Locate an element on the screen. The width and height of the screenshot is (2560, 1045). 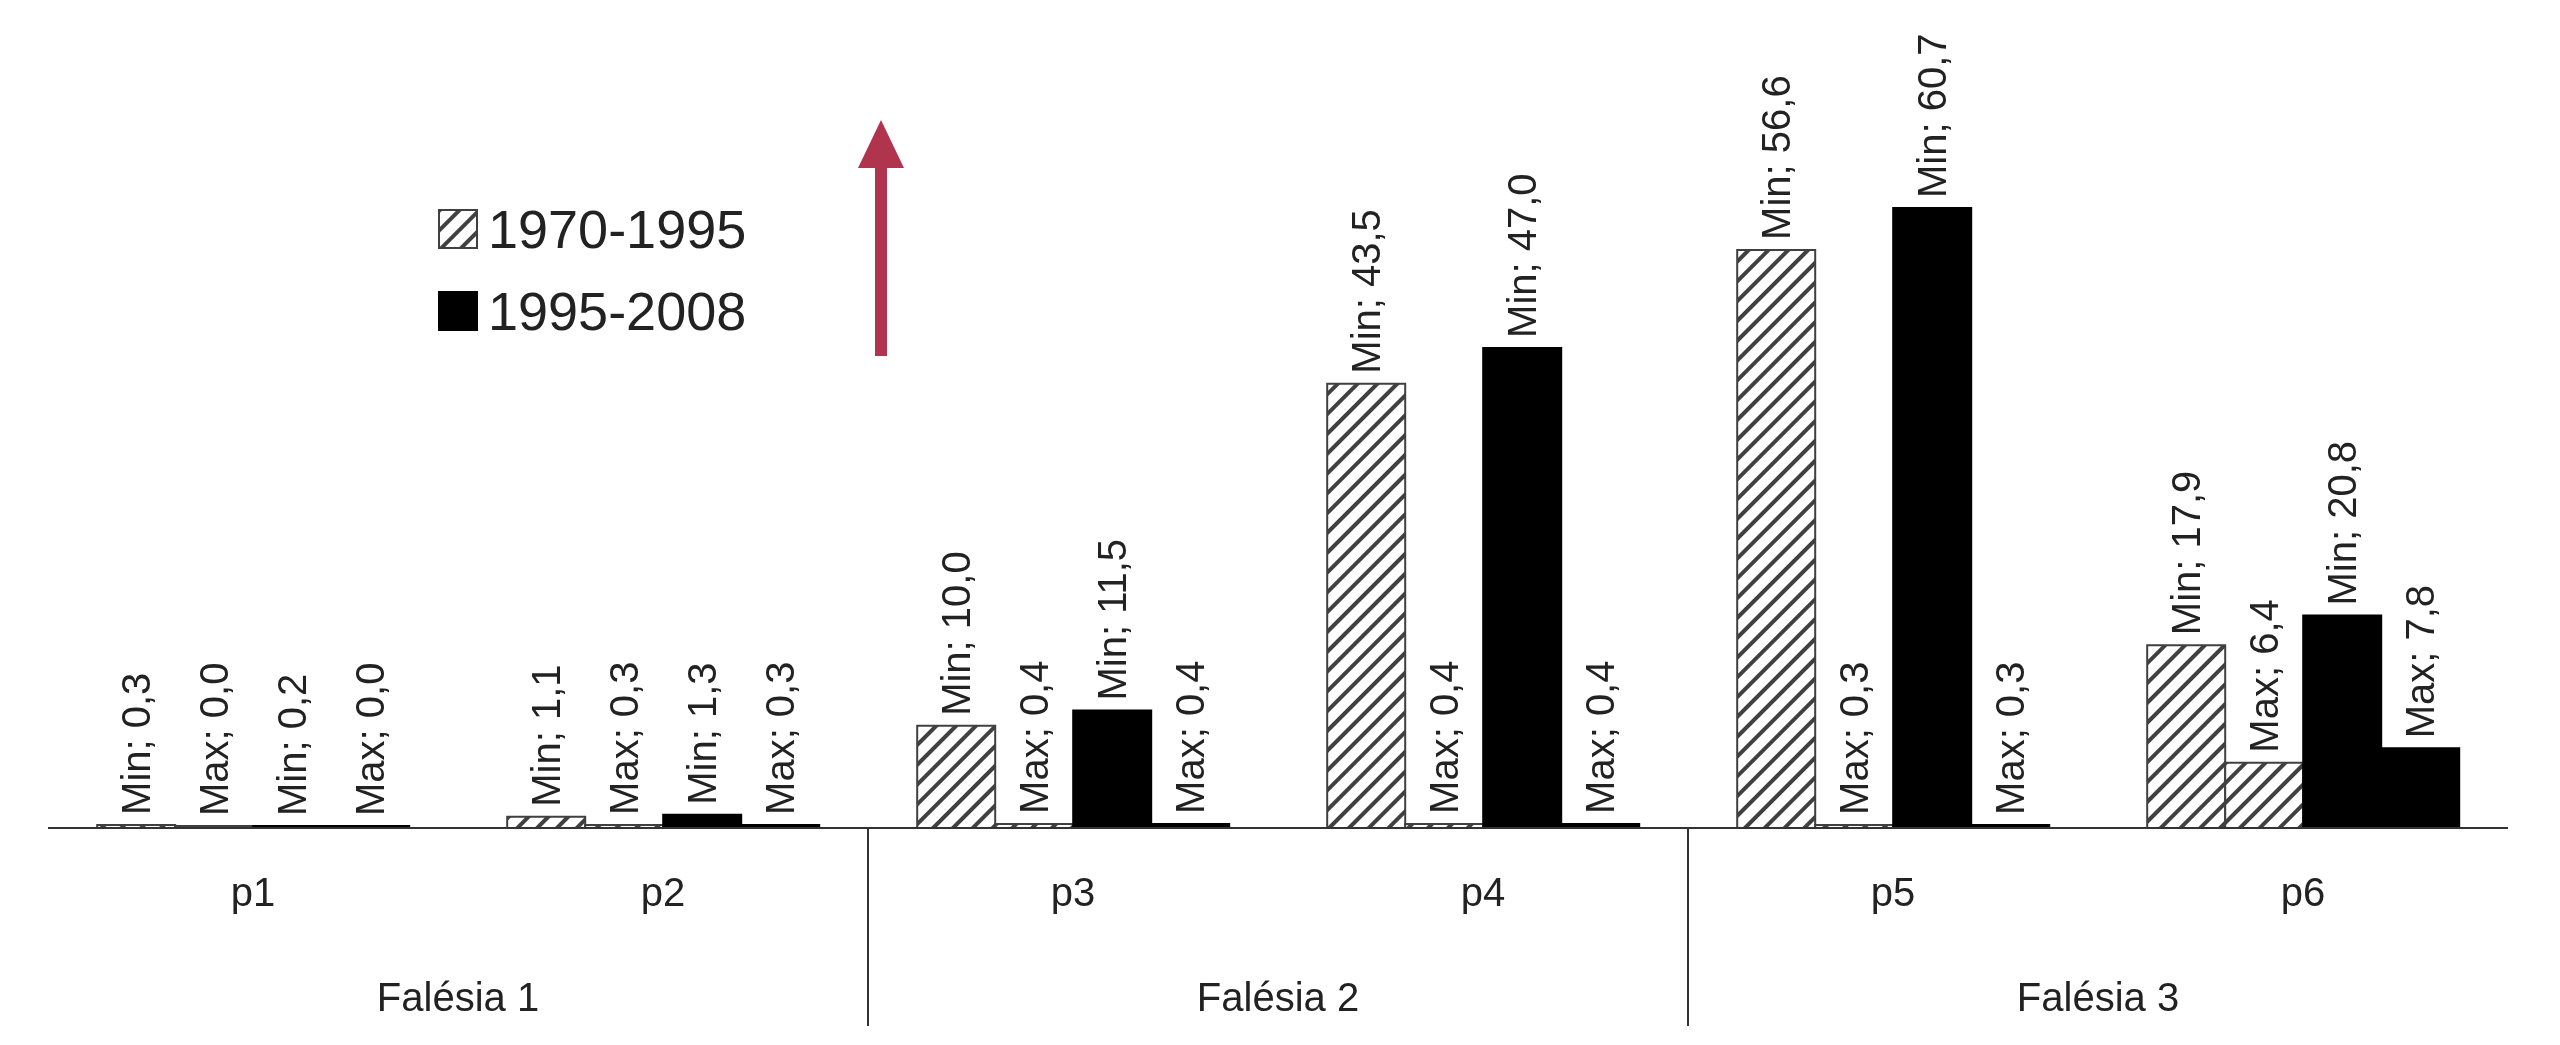
text: Falésia 1 is located at coordinates (458, 997).